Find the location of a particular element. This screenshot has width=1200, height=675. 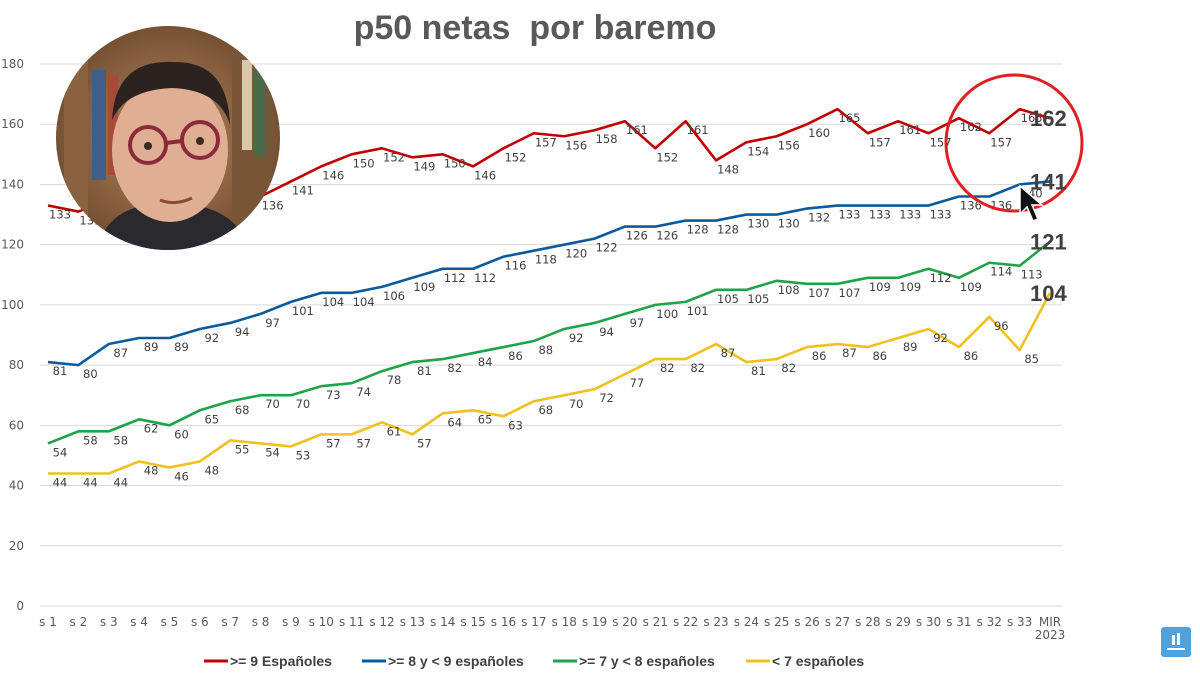

data-label: 46 is located at coordinates (181, 476).